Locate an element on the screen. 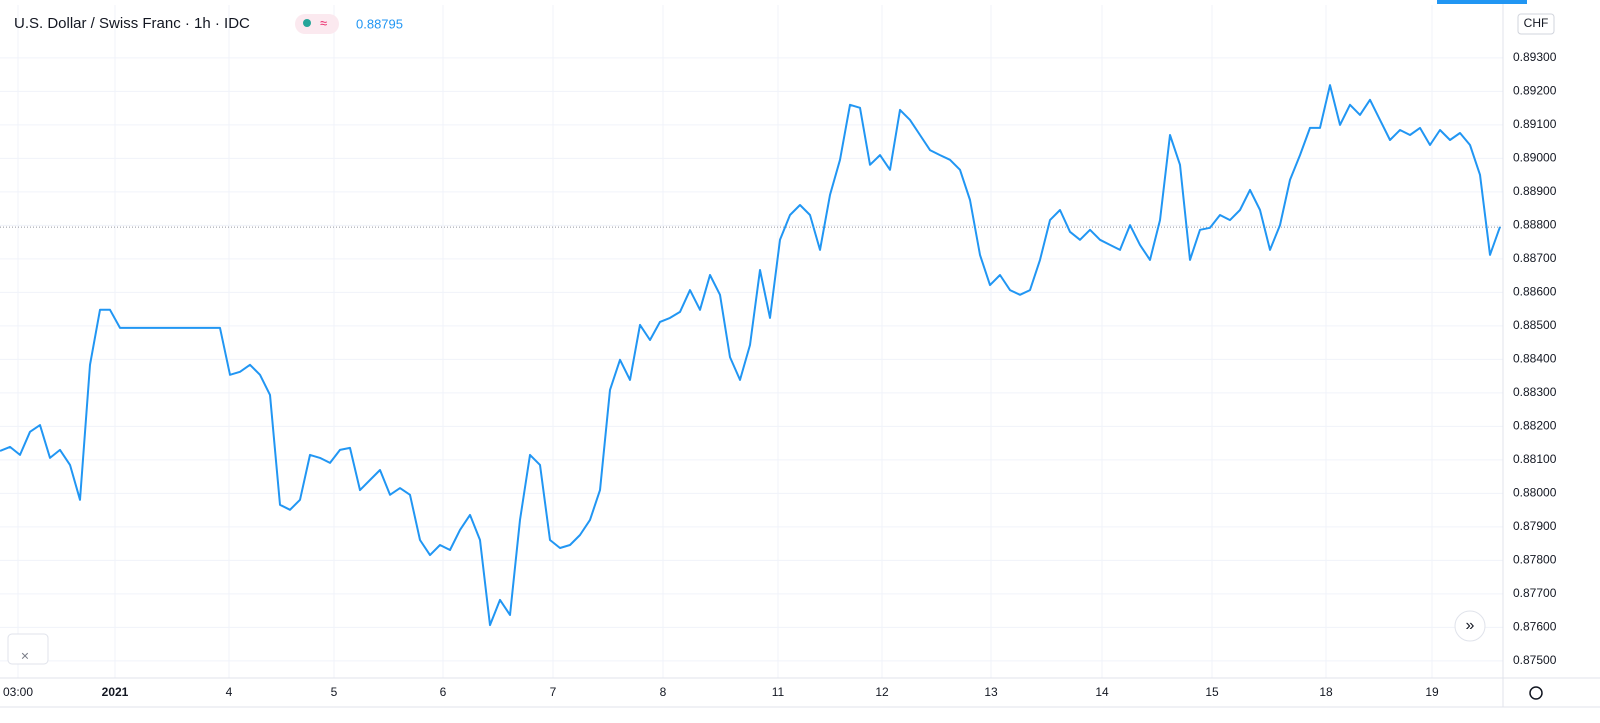 Image resolution: width=1600 pixels, height=723 pixels. y-tick-label: 0.87600 is located at coordinates (1535, 627).